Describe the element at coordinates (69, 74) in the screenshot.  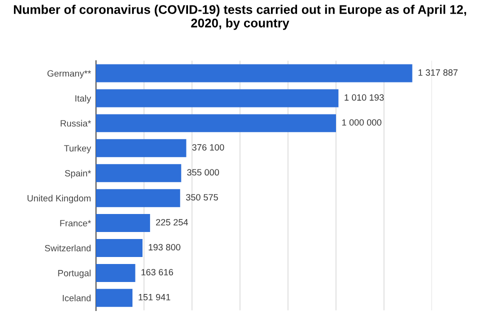
I see `y-tick-label: Germany**` at that location.